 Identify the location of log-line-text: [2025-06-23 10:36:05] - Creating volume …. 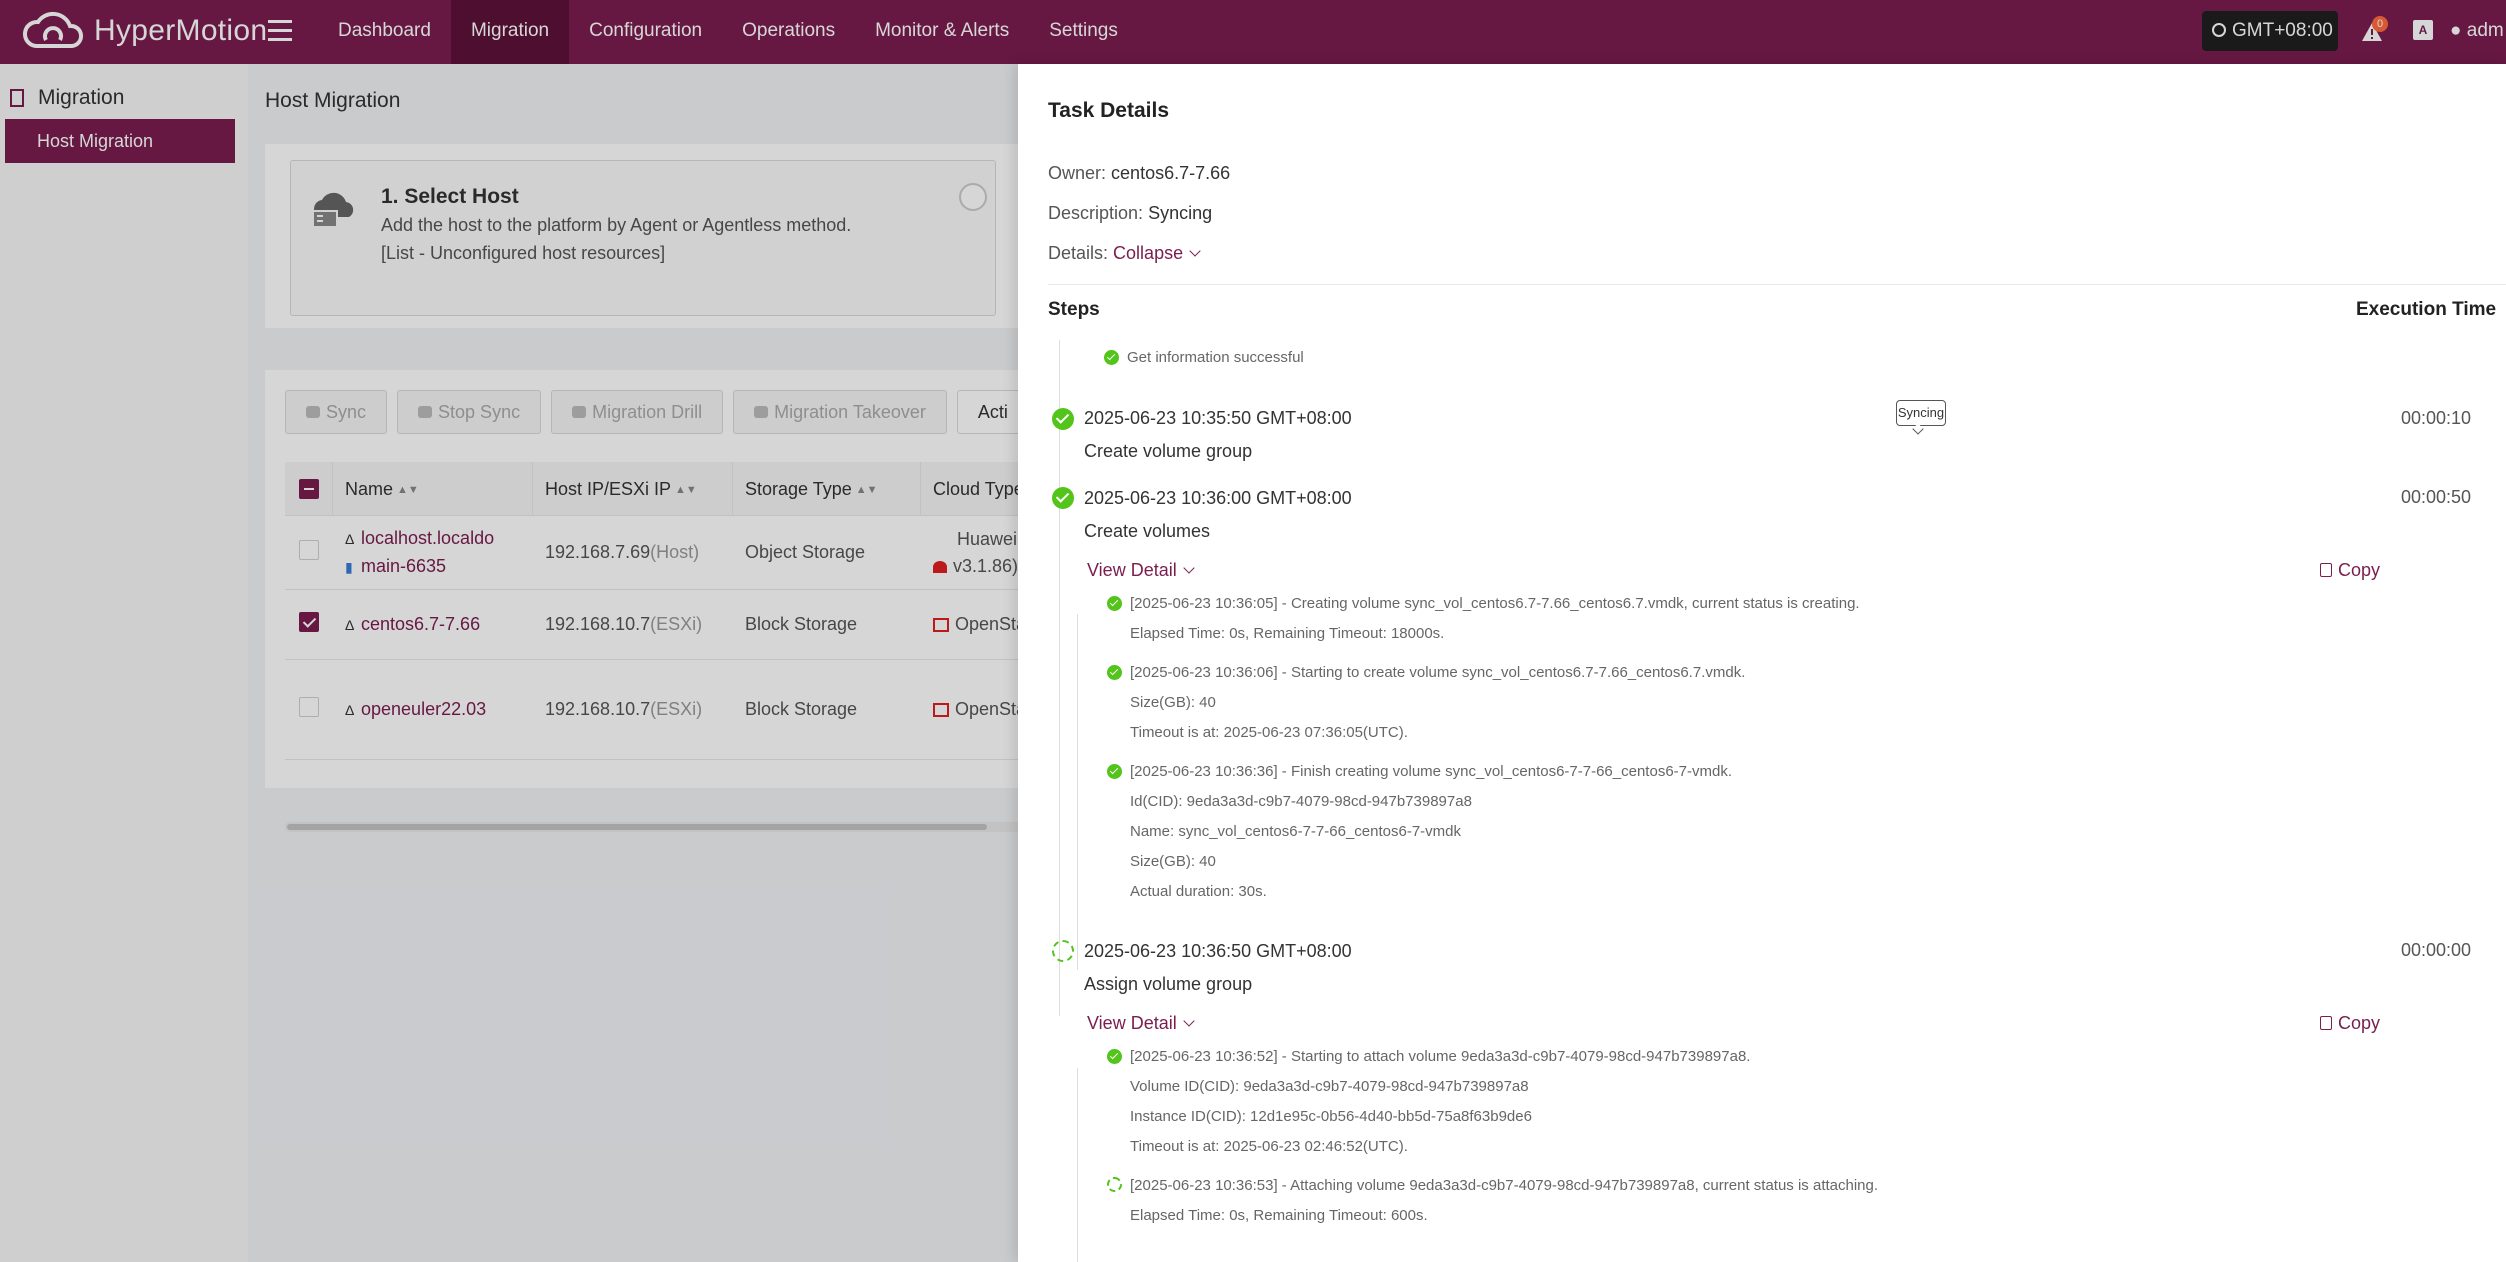
(1495, 603).